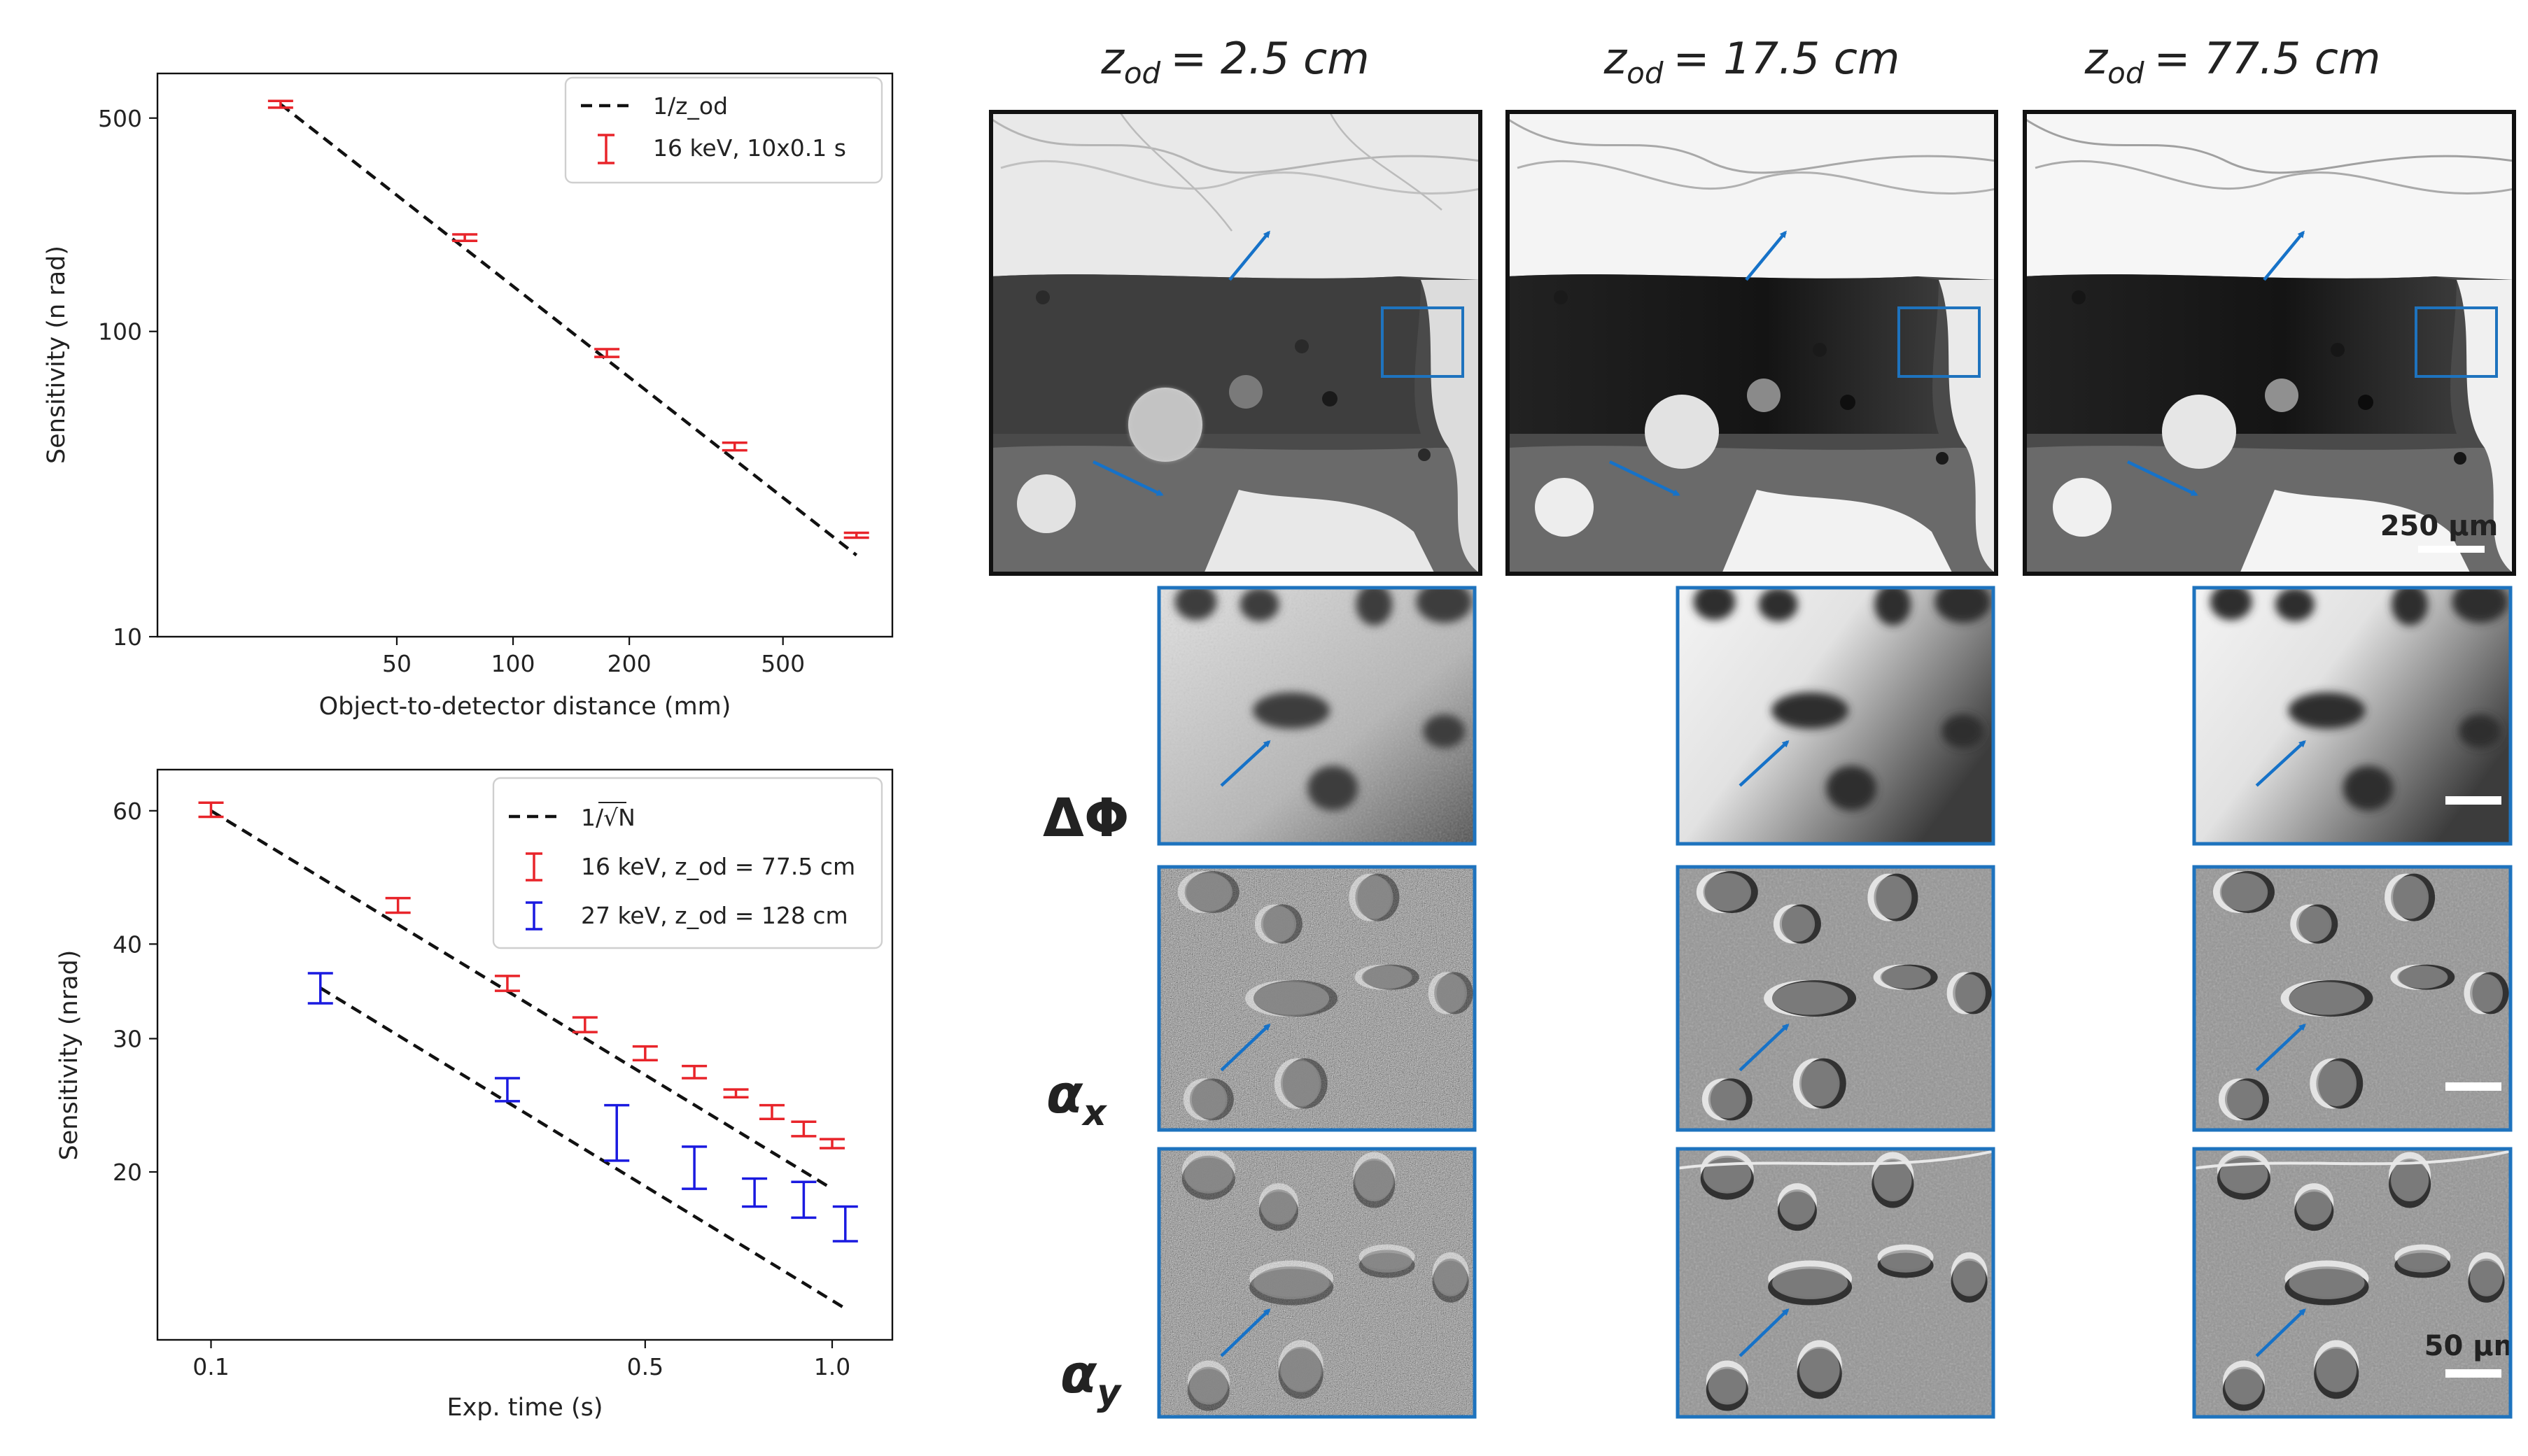 Image resolution: width=2528 pixels, height=1456 pixels. What do you see at coordinates (2439, 526) in the screenshot?
I see `scale-bar-label: 250 µm` at bounding box center [2439, 526].